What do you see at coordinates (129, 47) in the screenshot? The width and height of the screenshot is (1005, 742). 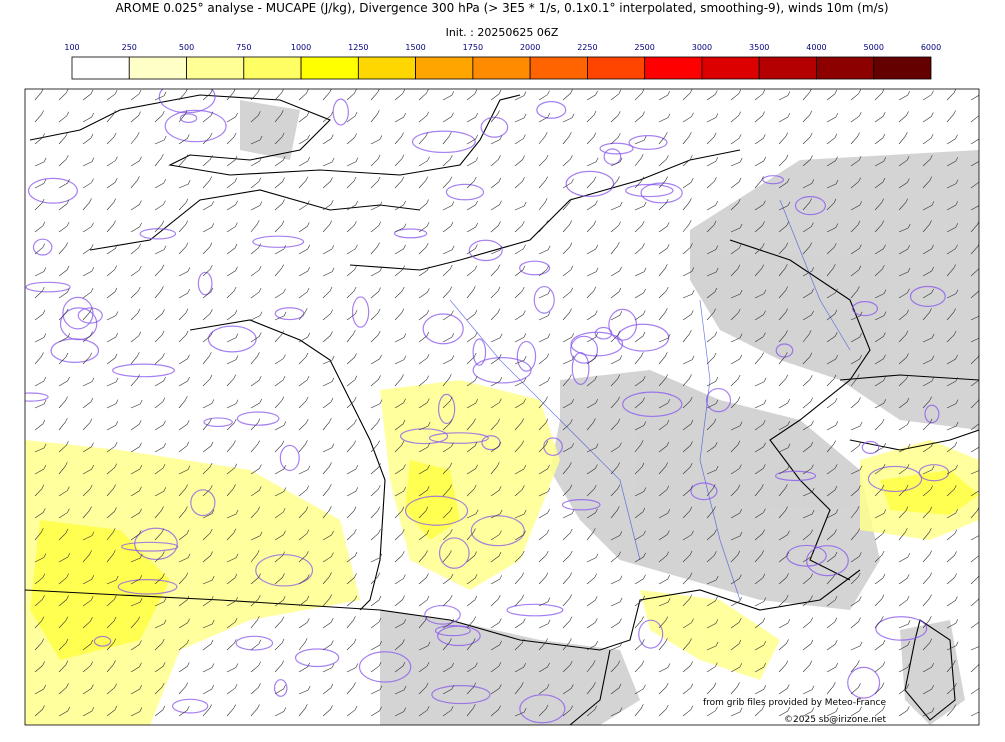 I see `colorbar-label: 250` at bounding box center [129, 47].